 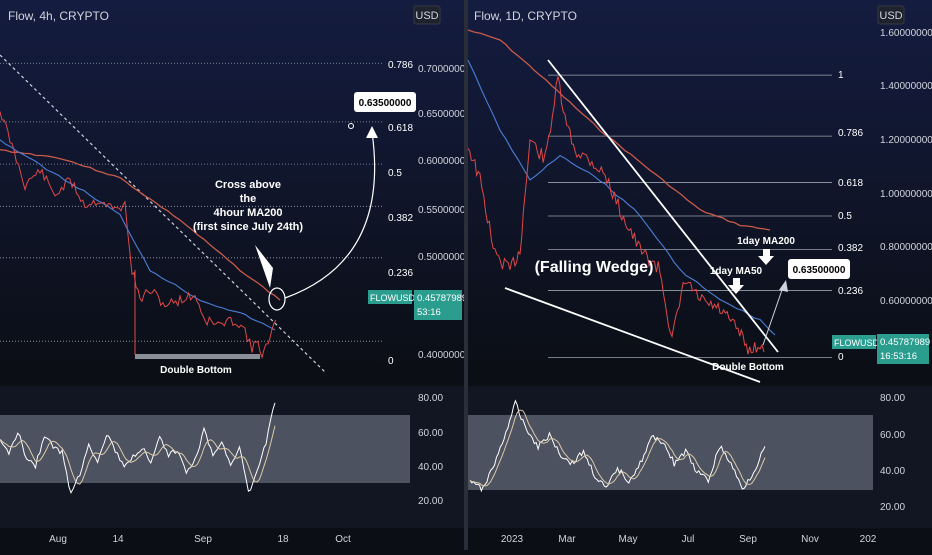 What do you see at coordinates (438, 305) in the screenshot?
I see `left-price-badge` at bounding box center [438, 305].